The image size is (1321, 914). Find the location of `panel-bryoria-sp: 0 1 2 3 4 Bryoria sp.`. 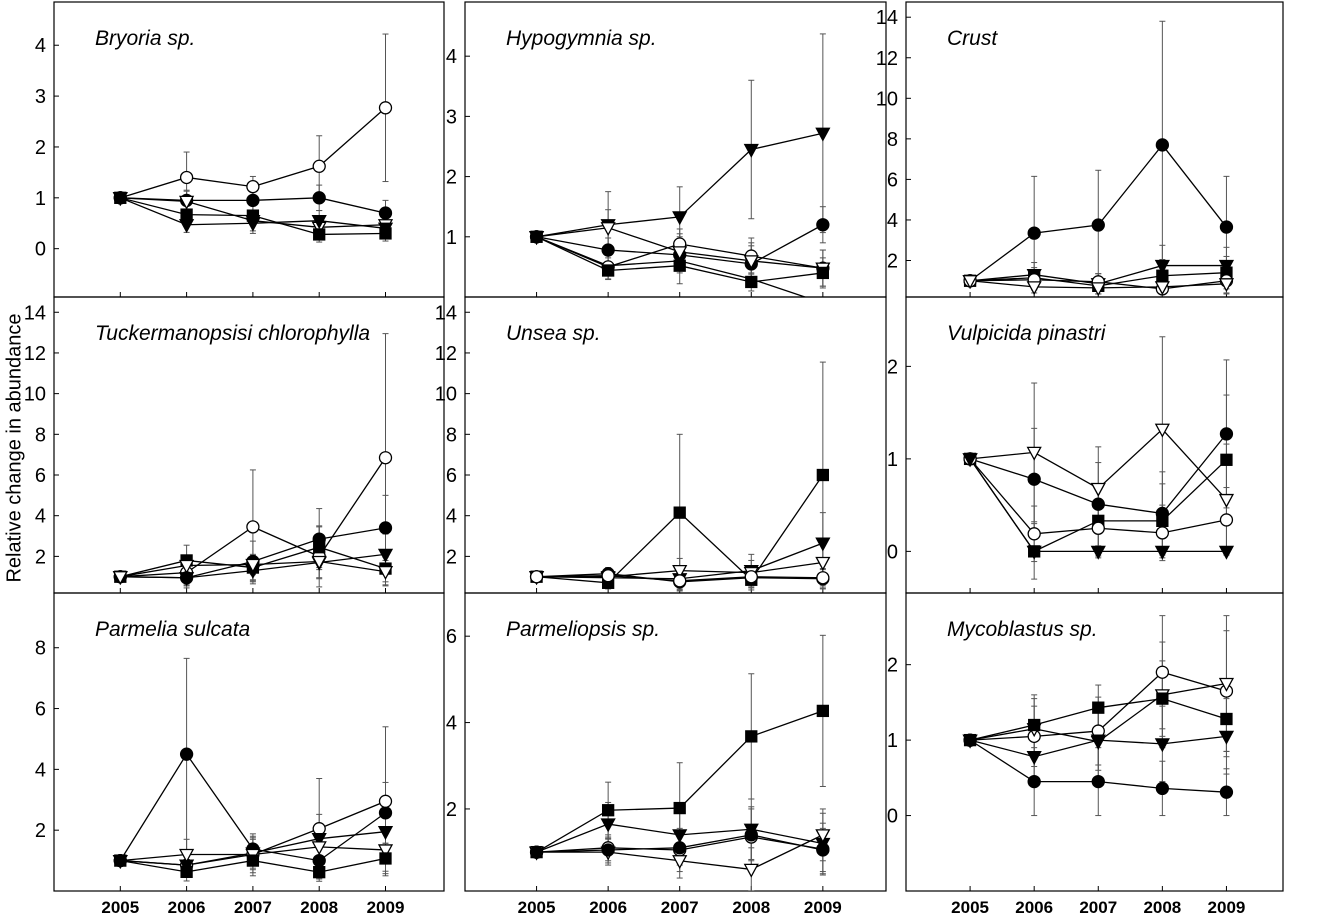

panel-bryoria-sp: 0 1 2 3 4 Bryoria sp. is located at coordinates (240, 149).